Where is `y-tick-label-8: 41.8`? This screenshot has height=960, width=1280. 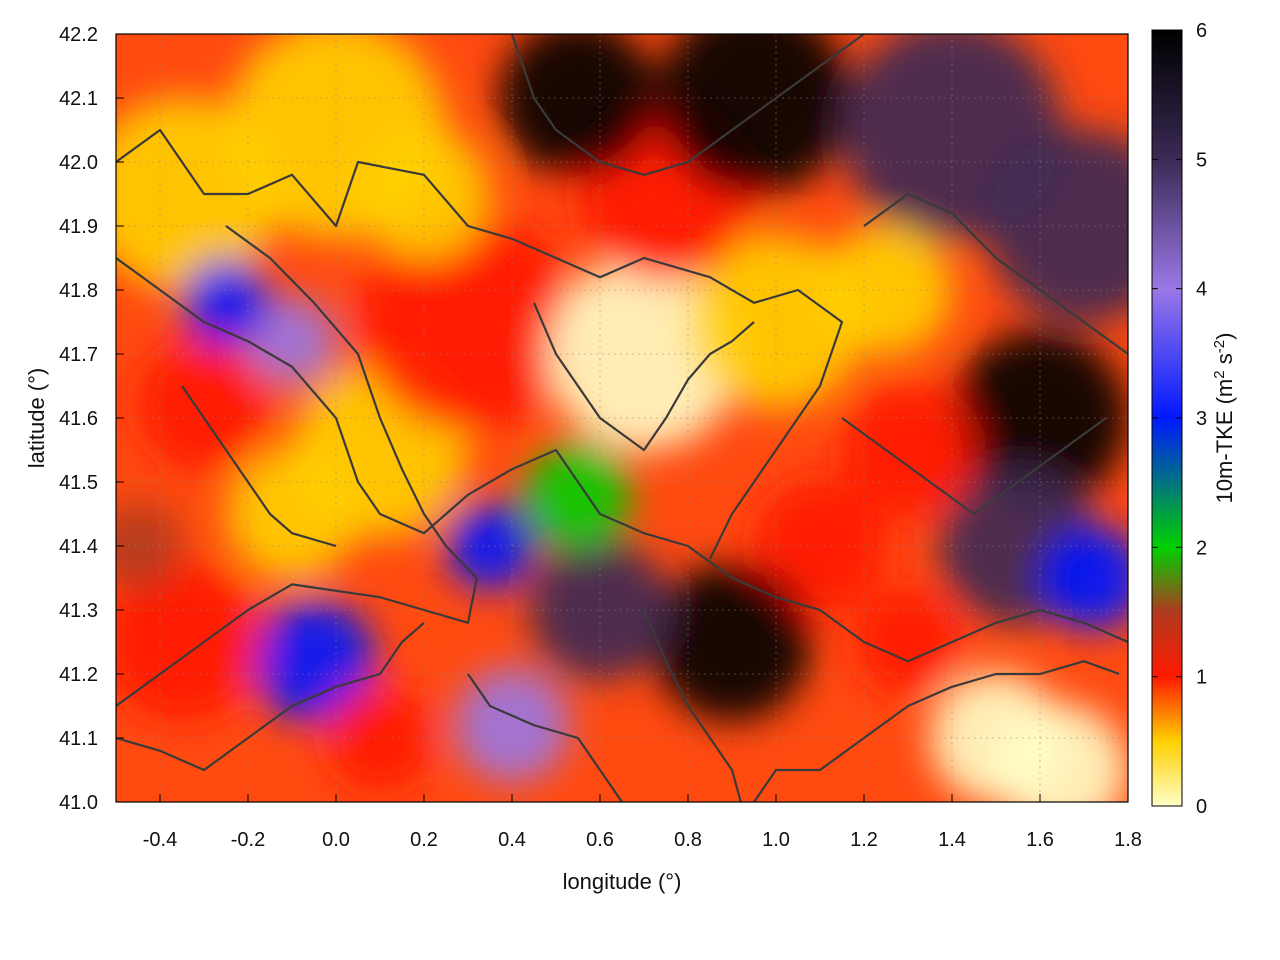
y-tick-label-8: 41.8 is located at coordinates (78, 291).